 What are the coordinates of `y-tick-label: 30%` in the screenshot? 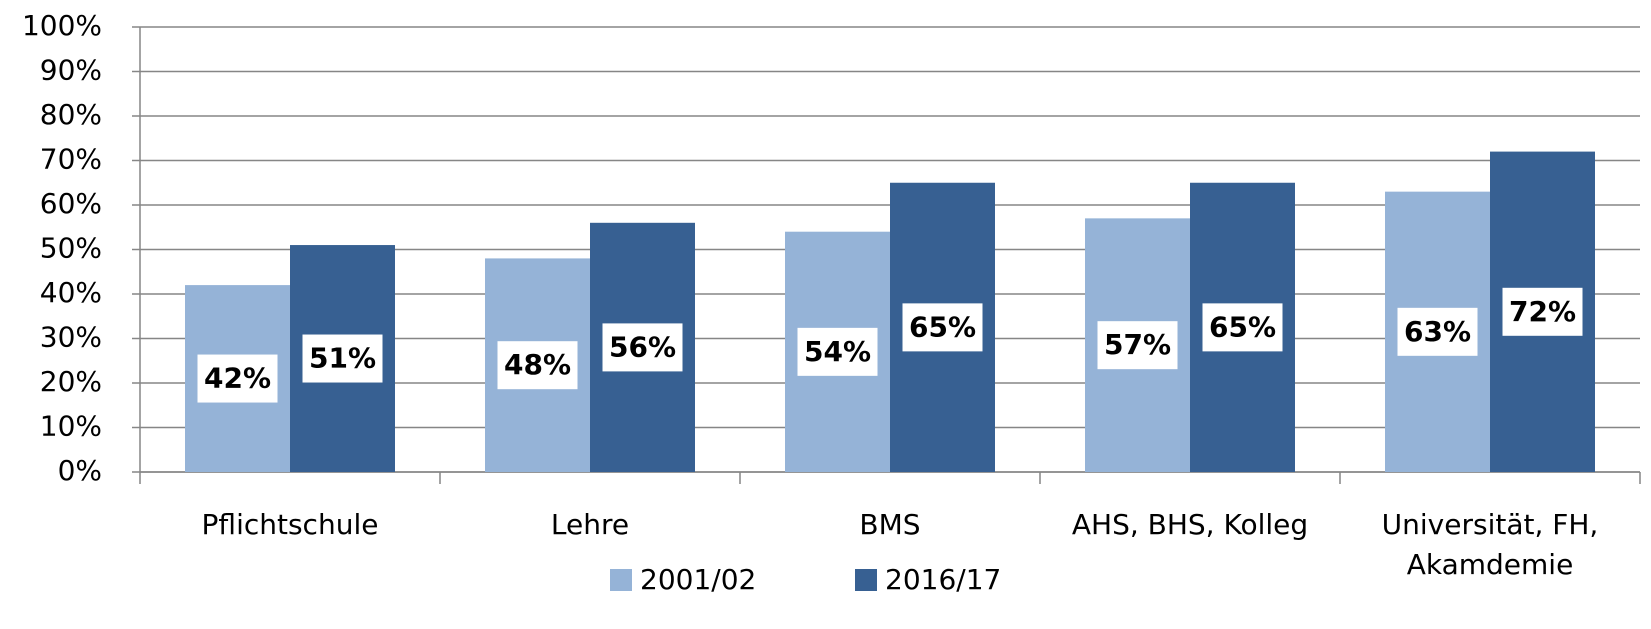 It's located at (71, 337).